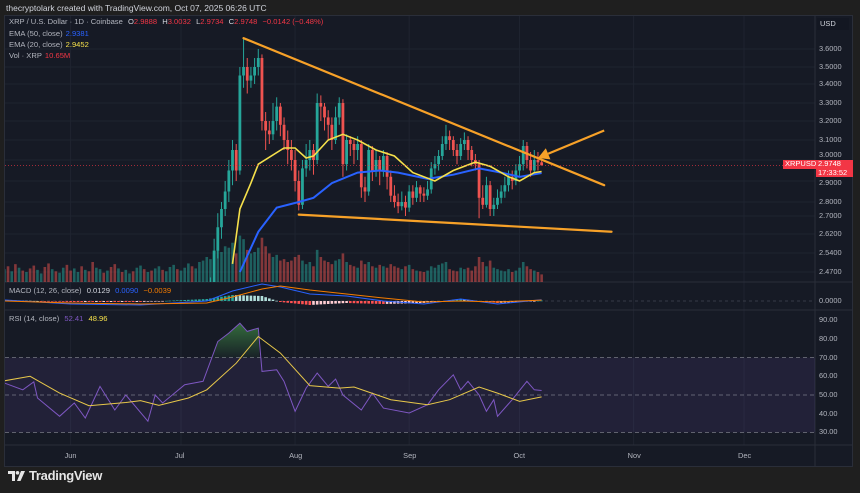  What do you see at coordinates (293, 21) in the screenshot?
I see `change-value: −0.0142 (−0.48%)` at bounding box center [293, 21].